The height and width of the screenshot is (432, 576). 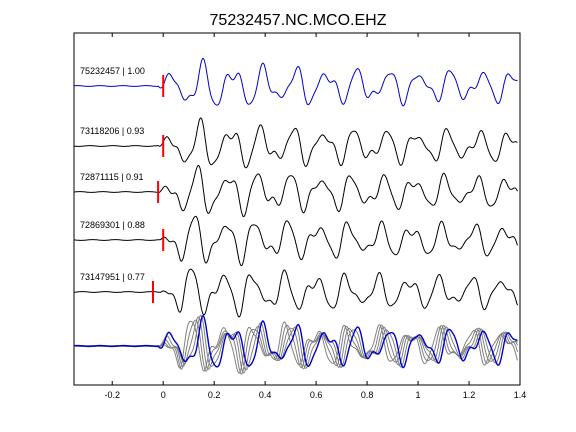 I want to click on x-tick-label: 1.2, so click(x=469, y=395).